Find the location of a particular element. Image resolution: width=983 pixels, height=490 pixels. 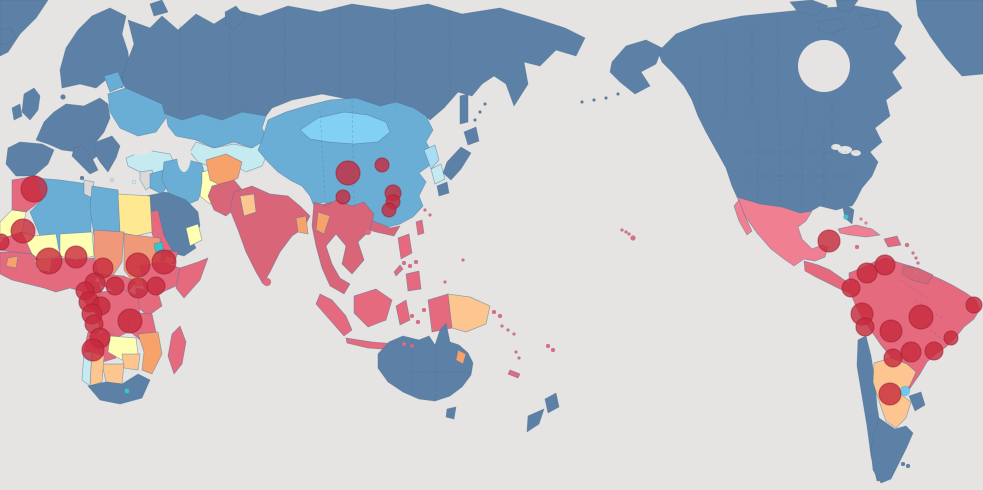

region-baffin-island is located at coordinates (870, 22).